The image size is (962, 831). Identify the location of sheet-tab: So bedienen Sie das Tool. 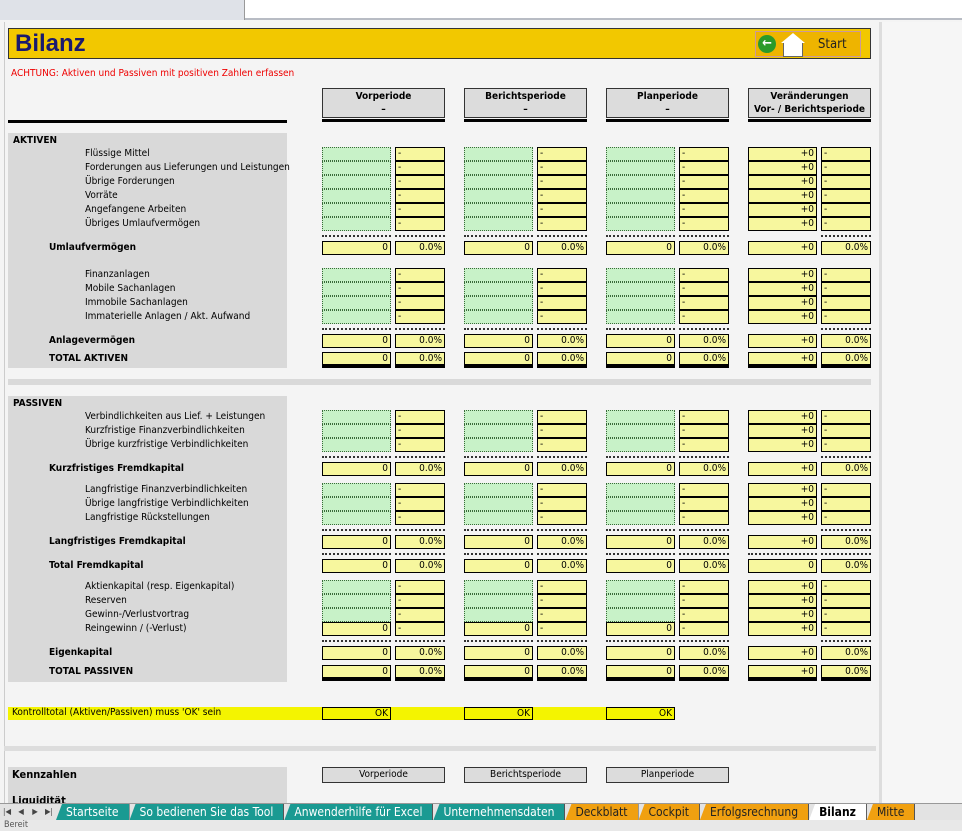
(207, 812).